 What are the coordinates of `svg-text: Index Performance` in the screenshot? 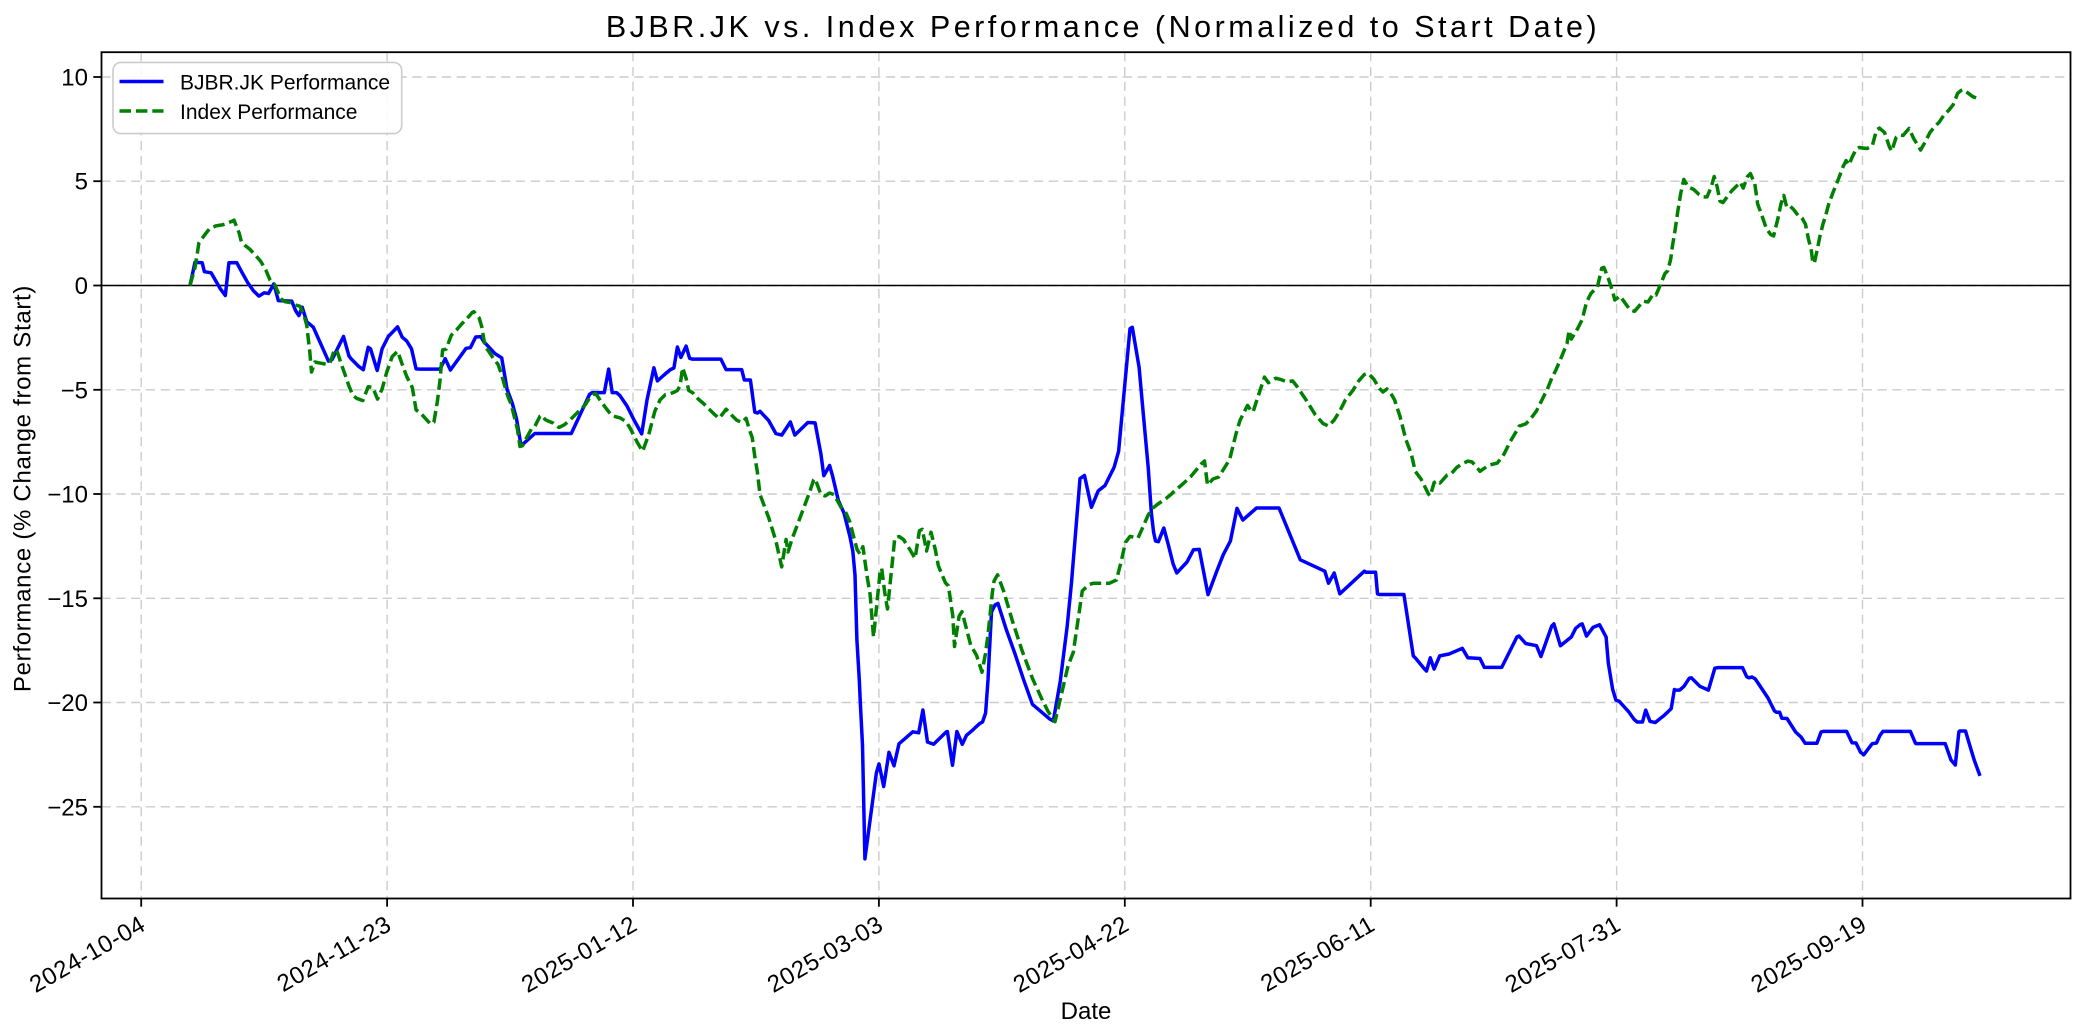 It's located at (268, 112).